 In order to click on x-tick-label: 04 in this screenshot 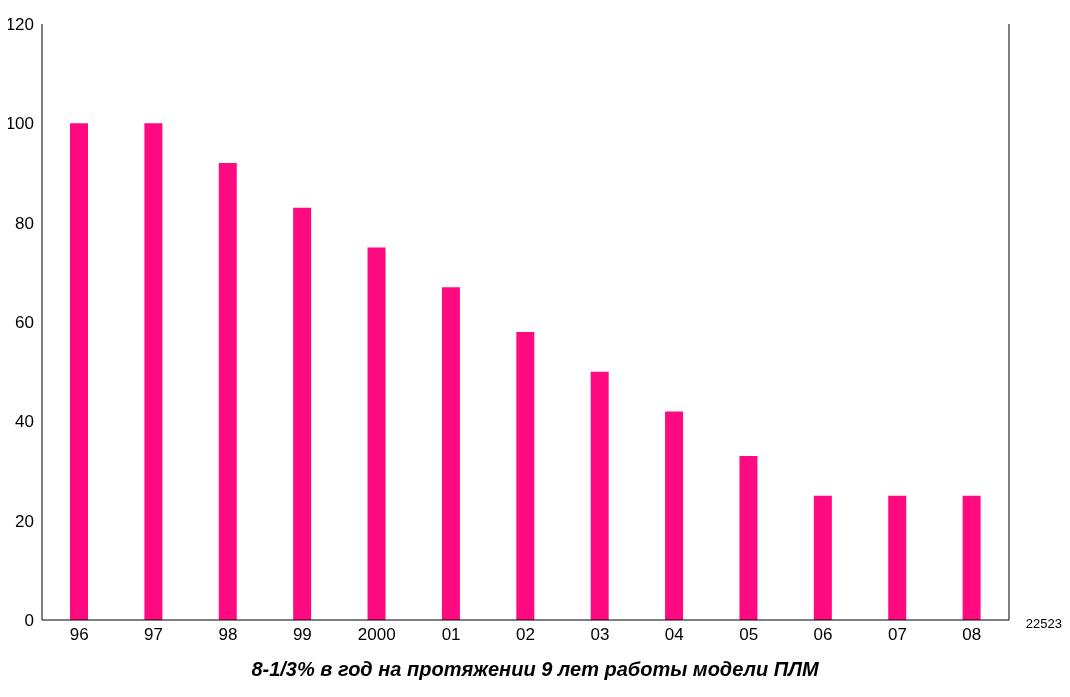, I will do `click(674, 635)`.